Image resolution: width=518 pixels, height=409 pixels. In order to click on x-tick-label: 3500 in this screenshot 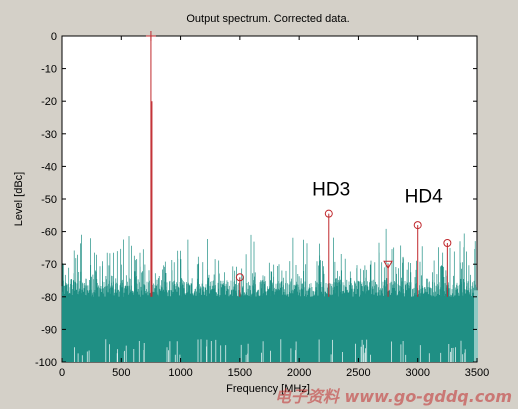, I will do `click(477, 373)`.